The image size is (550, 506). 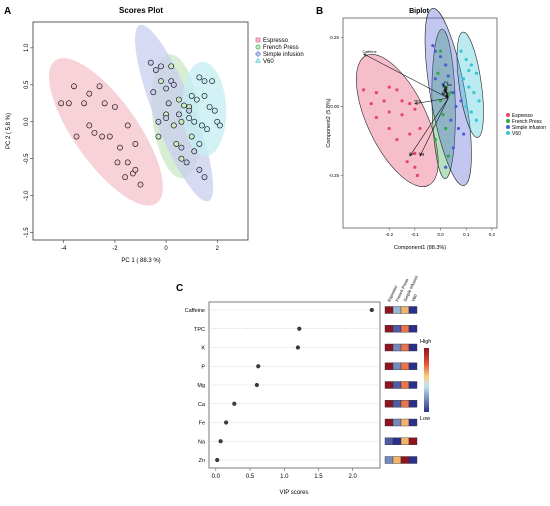 I want to click on loading-arrowhead-fe, so click(x=444, y=86).